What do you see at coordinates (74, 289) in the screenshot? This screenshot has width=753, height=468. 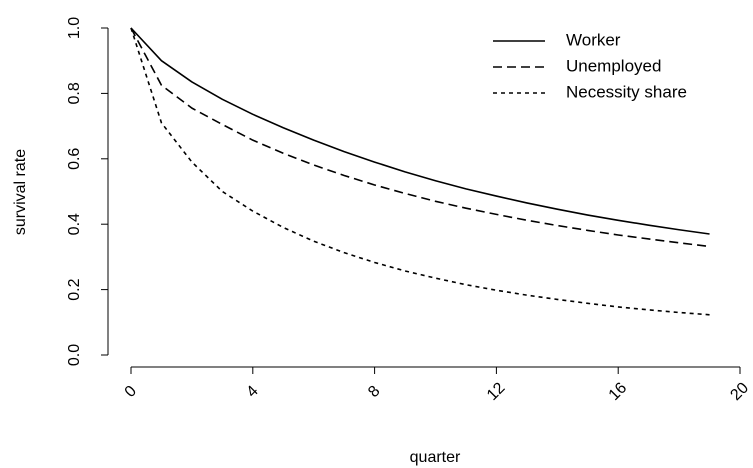 I see `y-tick-label: 0.2` at bounding box center [74, 289].